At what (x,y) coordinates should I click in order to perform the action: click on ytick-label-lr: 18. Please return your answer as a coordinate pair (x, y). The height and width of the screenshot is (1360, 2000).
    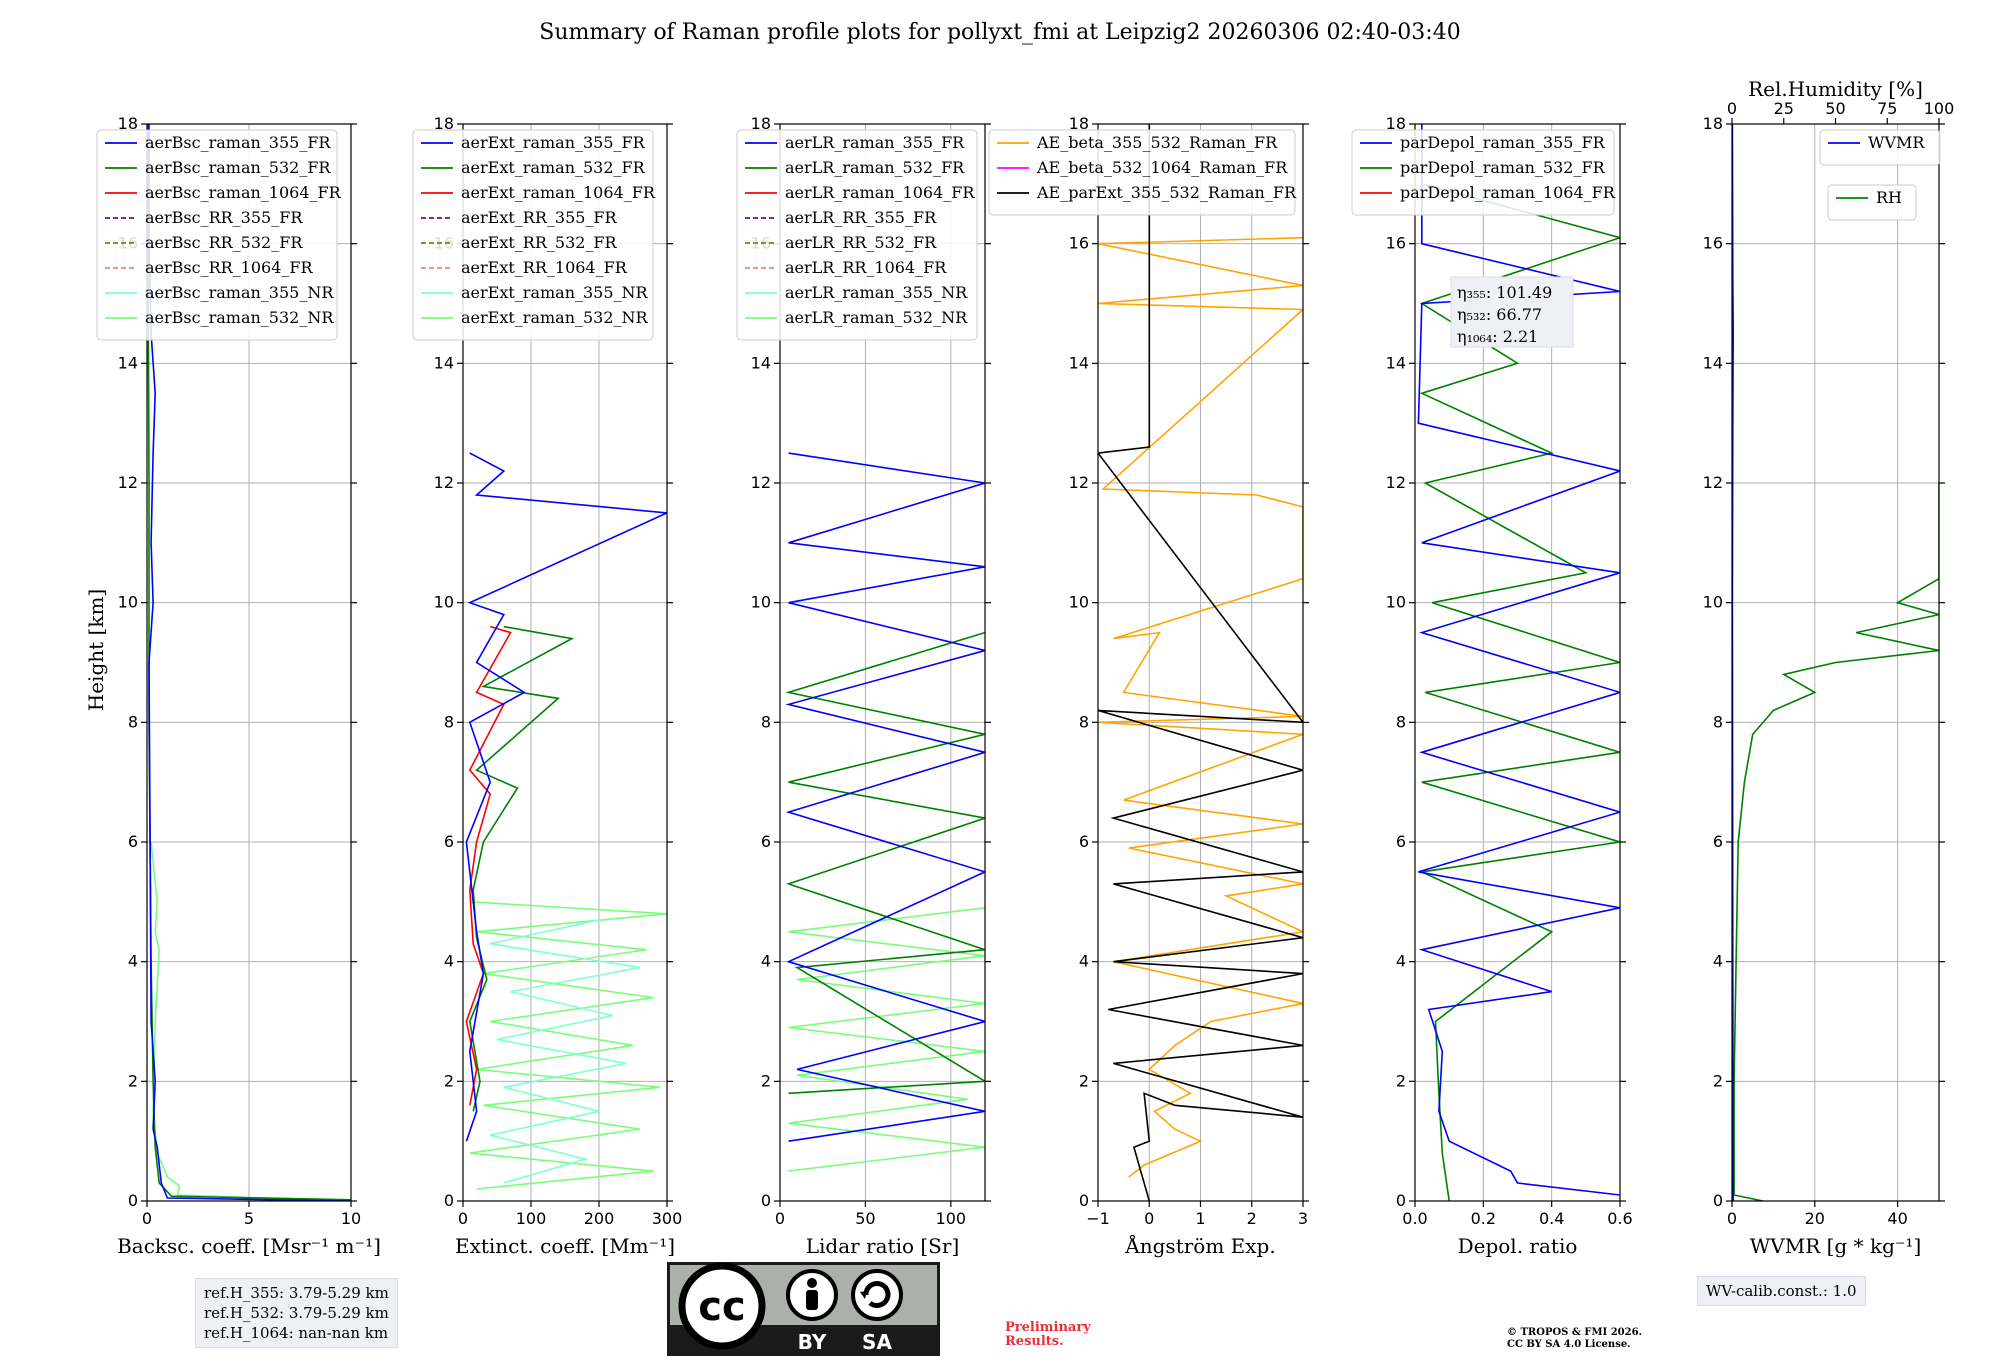
    Looking at the image, I should click on (761, 123).